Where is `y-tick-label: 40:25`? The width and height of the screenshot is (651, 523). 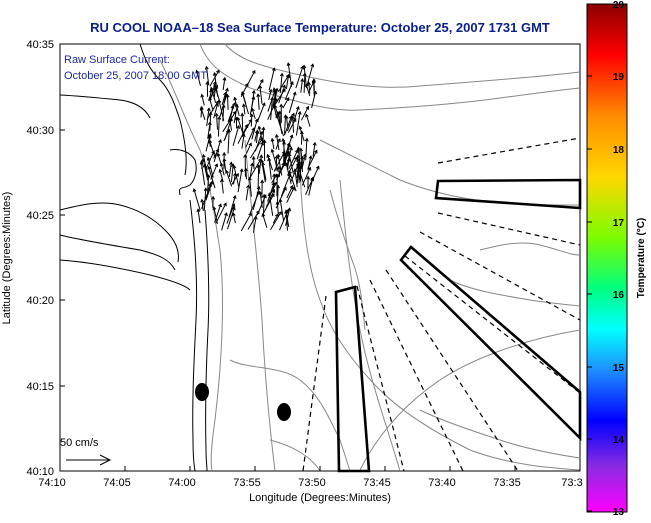 y-tick-label: 40:25 is located at coordinates (40, 216).